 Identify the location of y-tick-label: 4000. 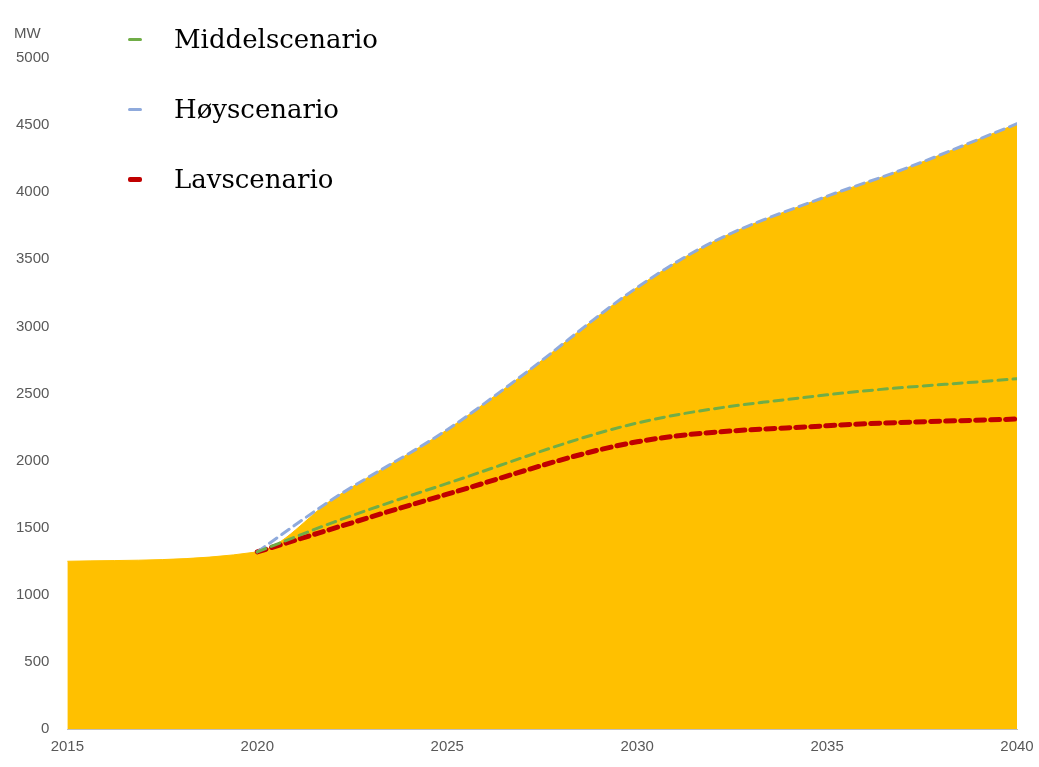
(32, 191).